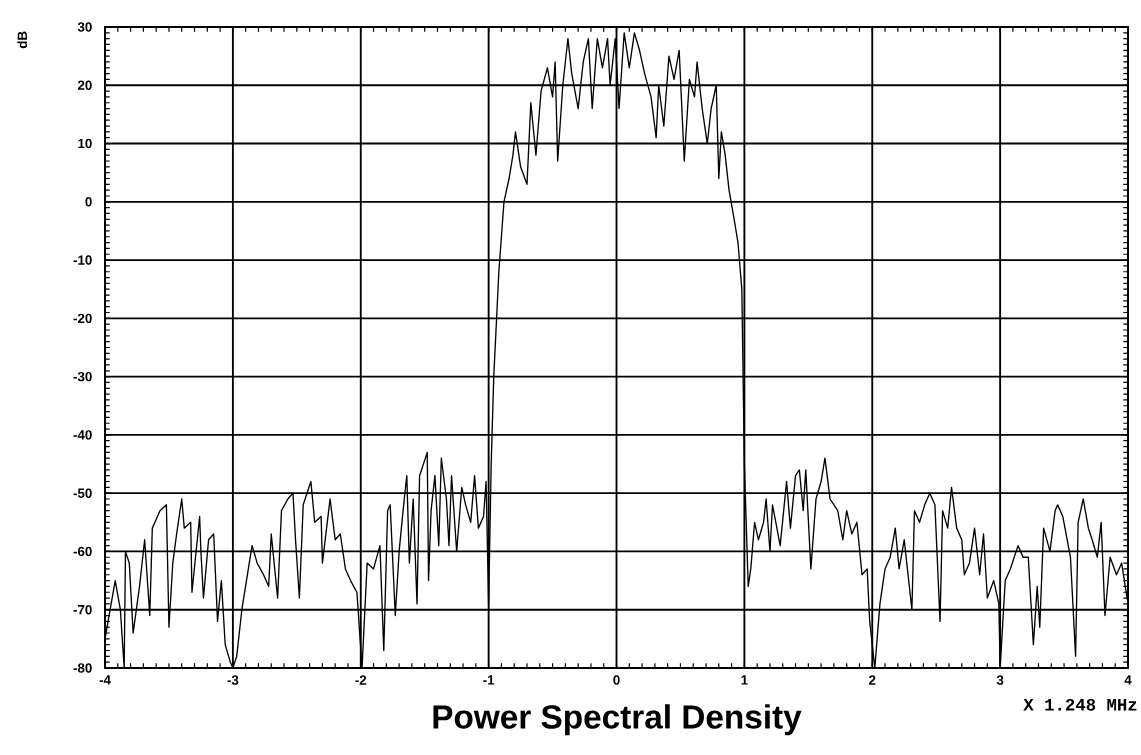  I want to click on x-tick-label: 4, so click(1128, 680).